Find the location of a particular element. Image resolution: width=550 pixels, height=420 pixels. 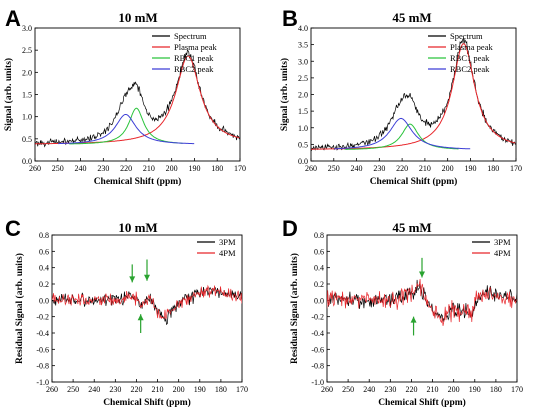

plot-frame is located at coordinates (147, 308).